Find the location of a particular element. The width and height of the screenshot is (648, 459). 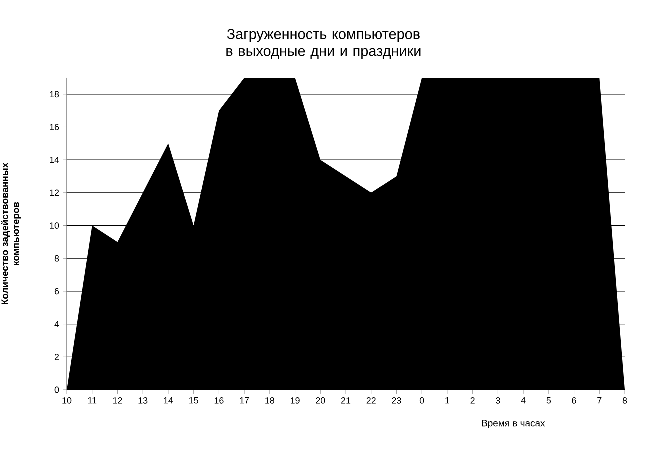

y-tick-label: 6 is located at coordinates (57, 291).